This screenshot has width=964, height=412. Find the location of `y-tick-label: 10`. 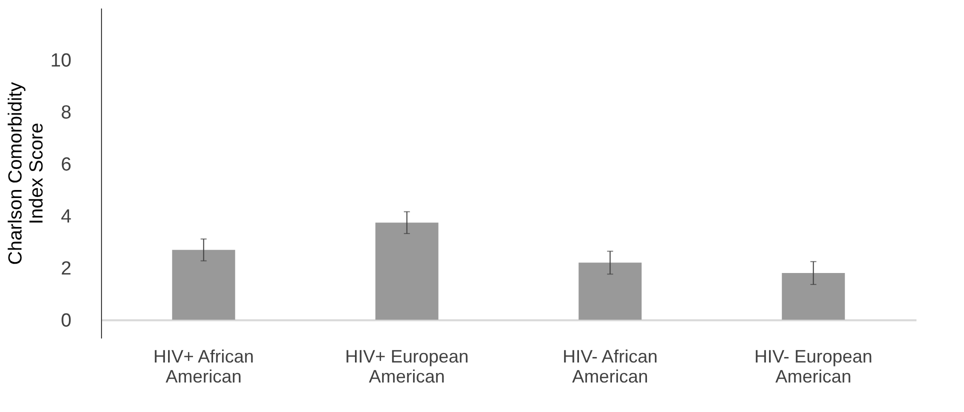

y-tick-label: 10 is located at coordinates (61, 61).